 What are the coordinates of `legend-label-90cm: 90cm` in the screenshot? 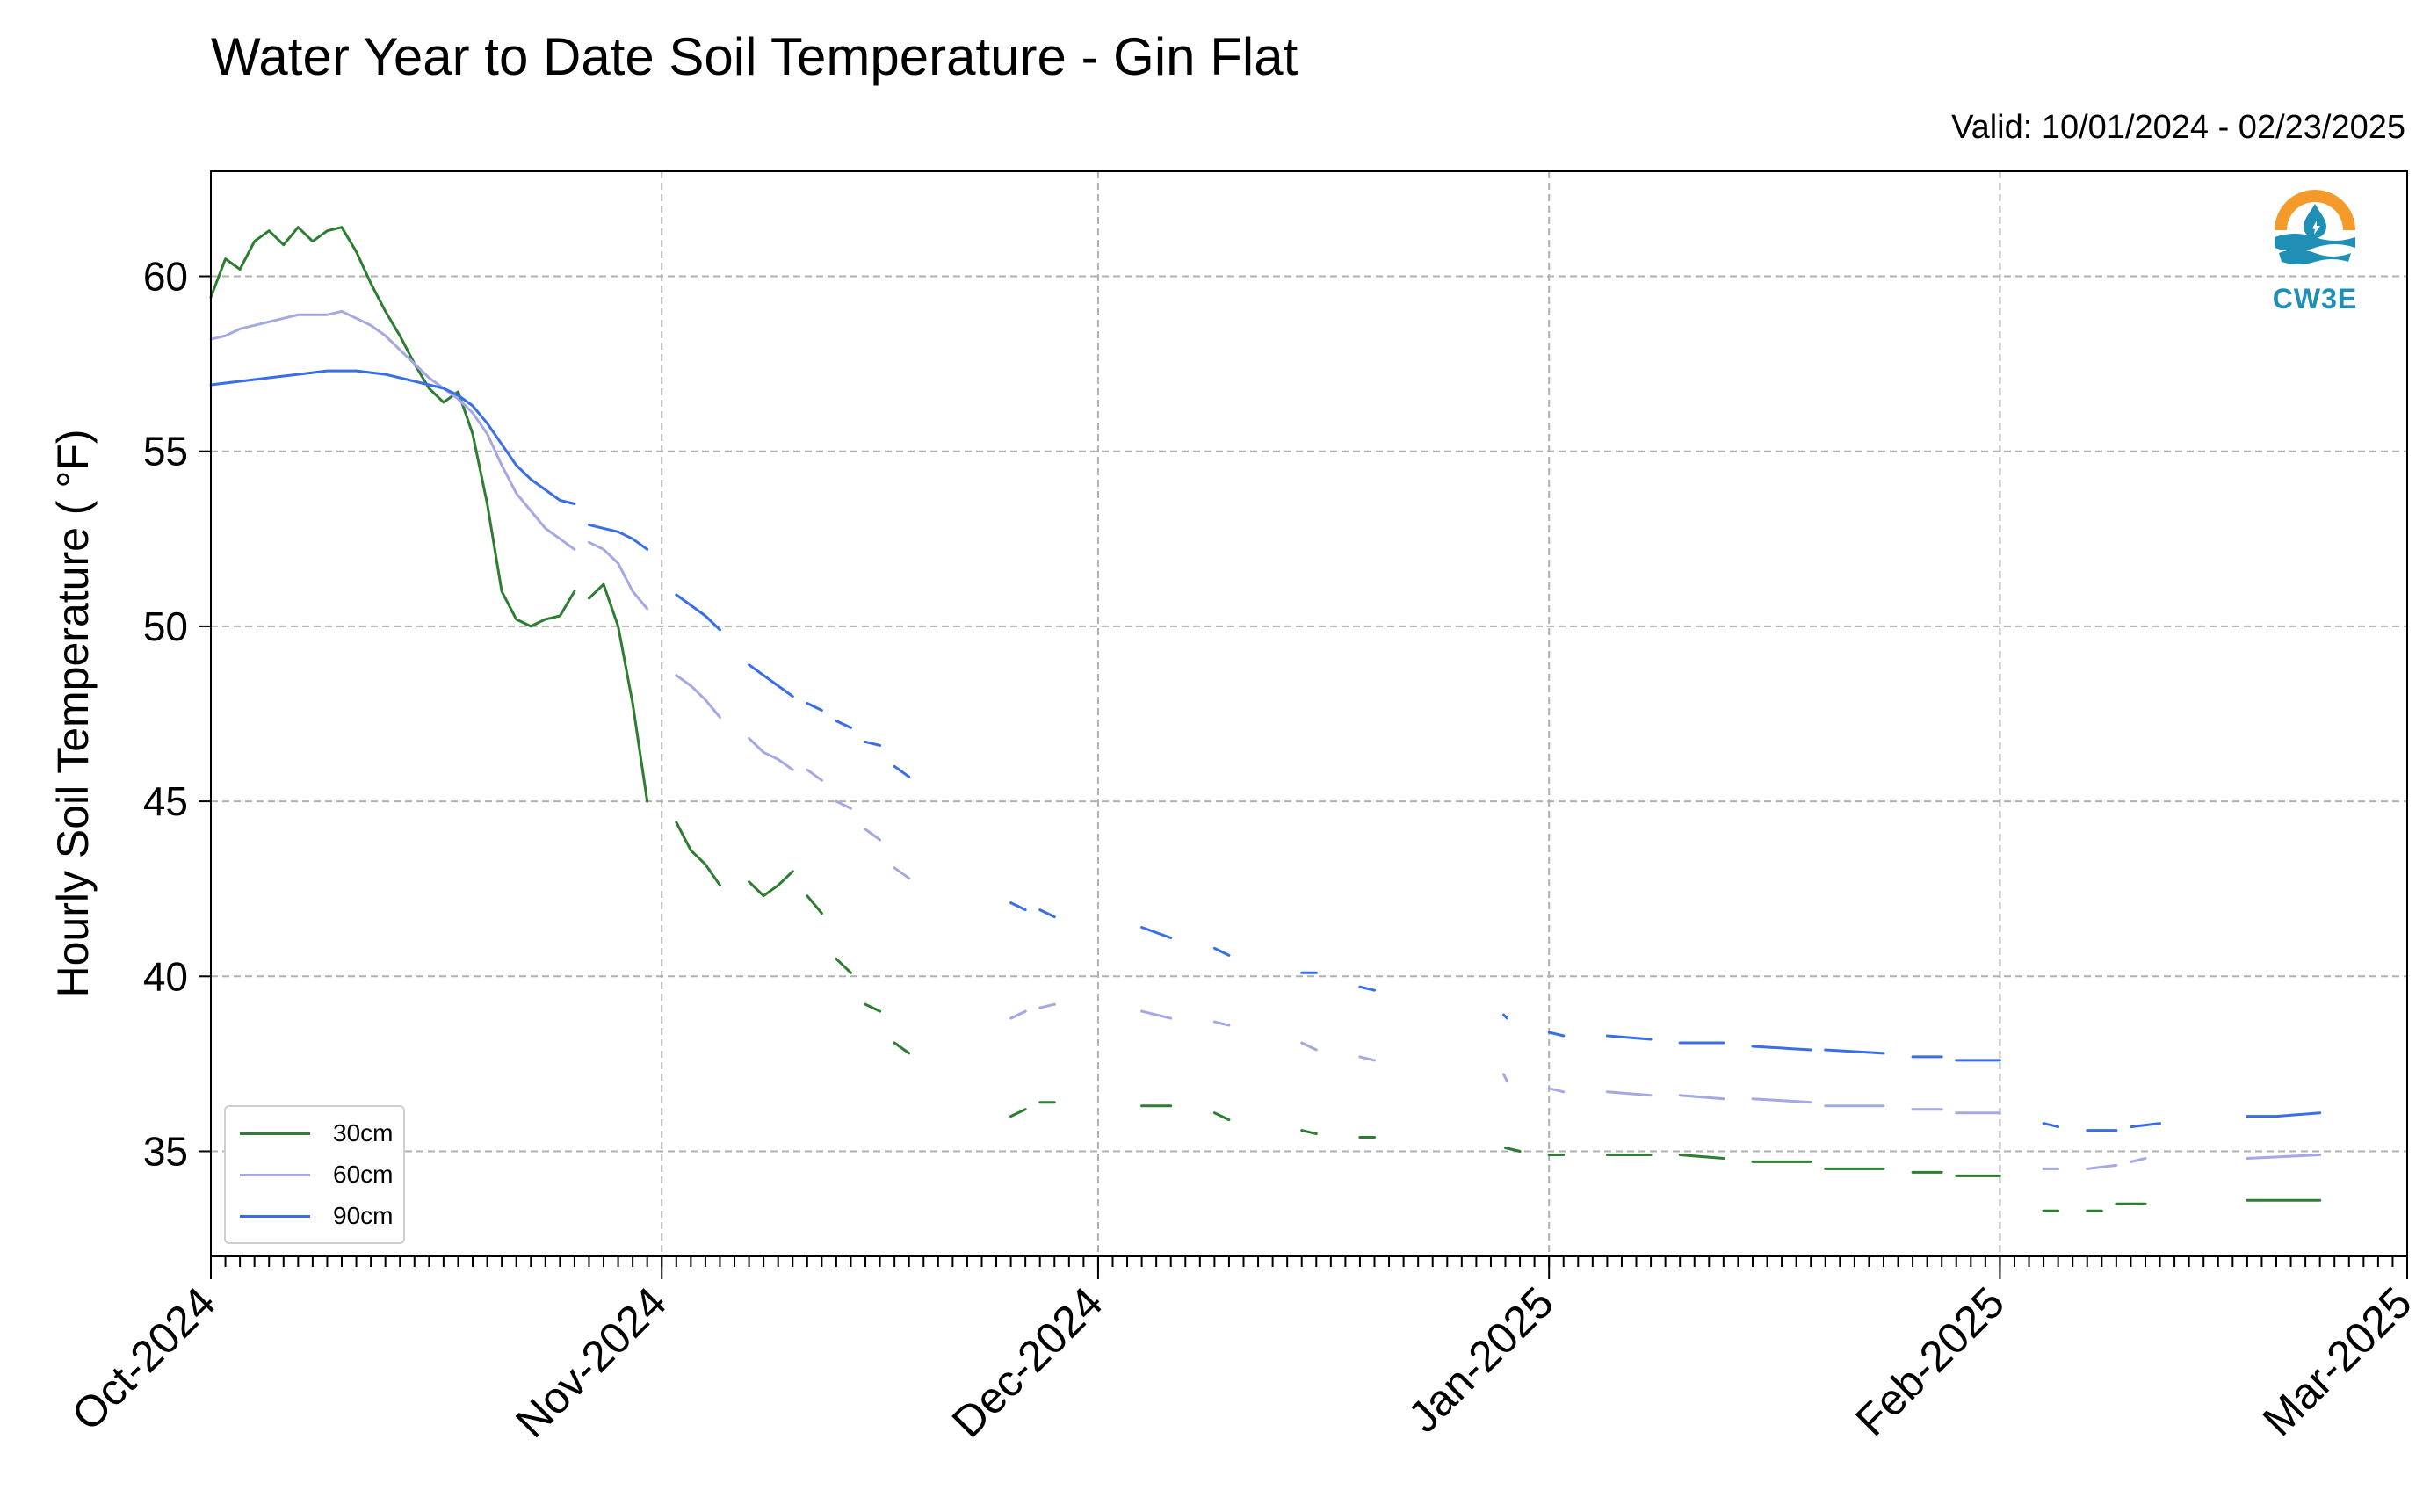 It's located at (363, 1215).